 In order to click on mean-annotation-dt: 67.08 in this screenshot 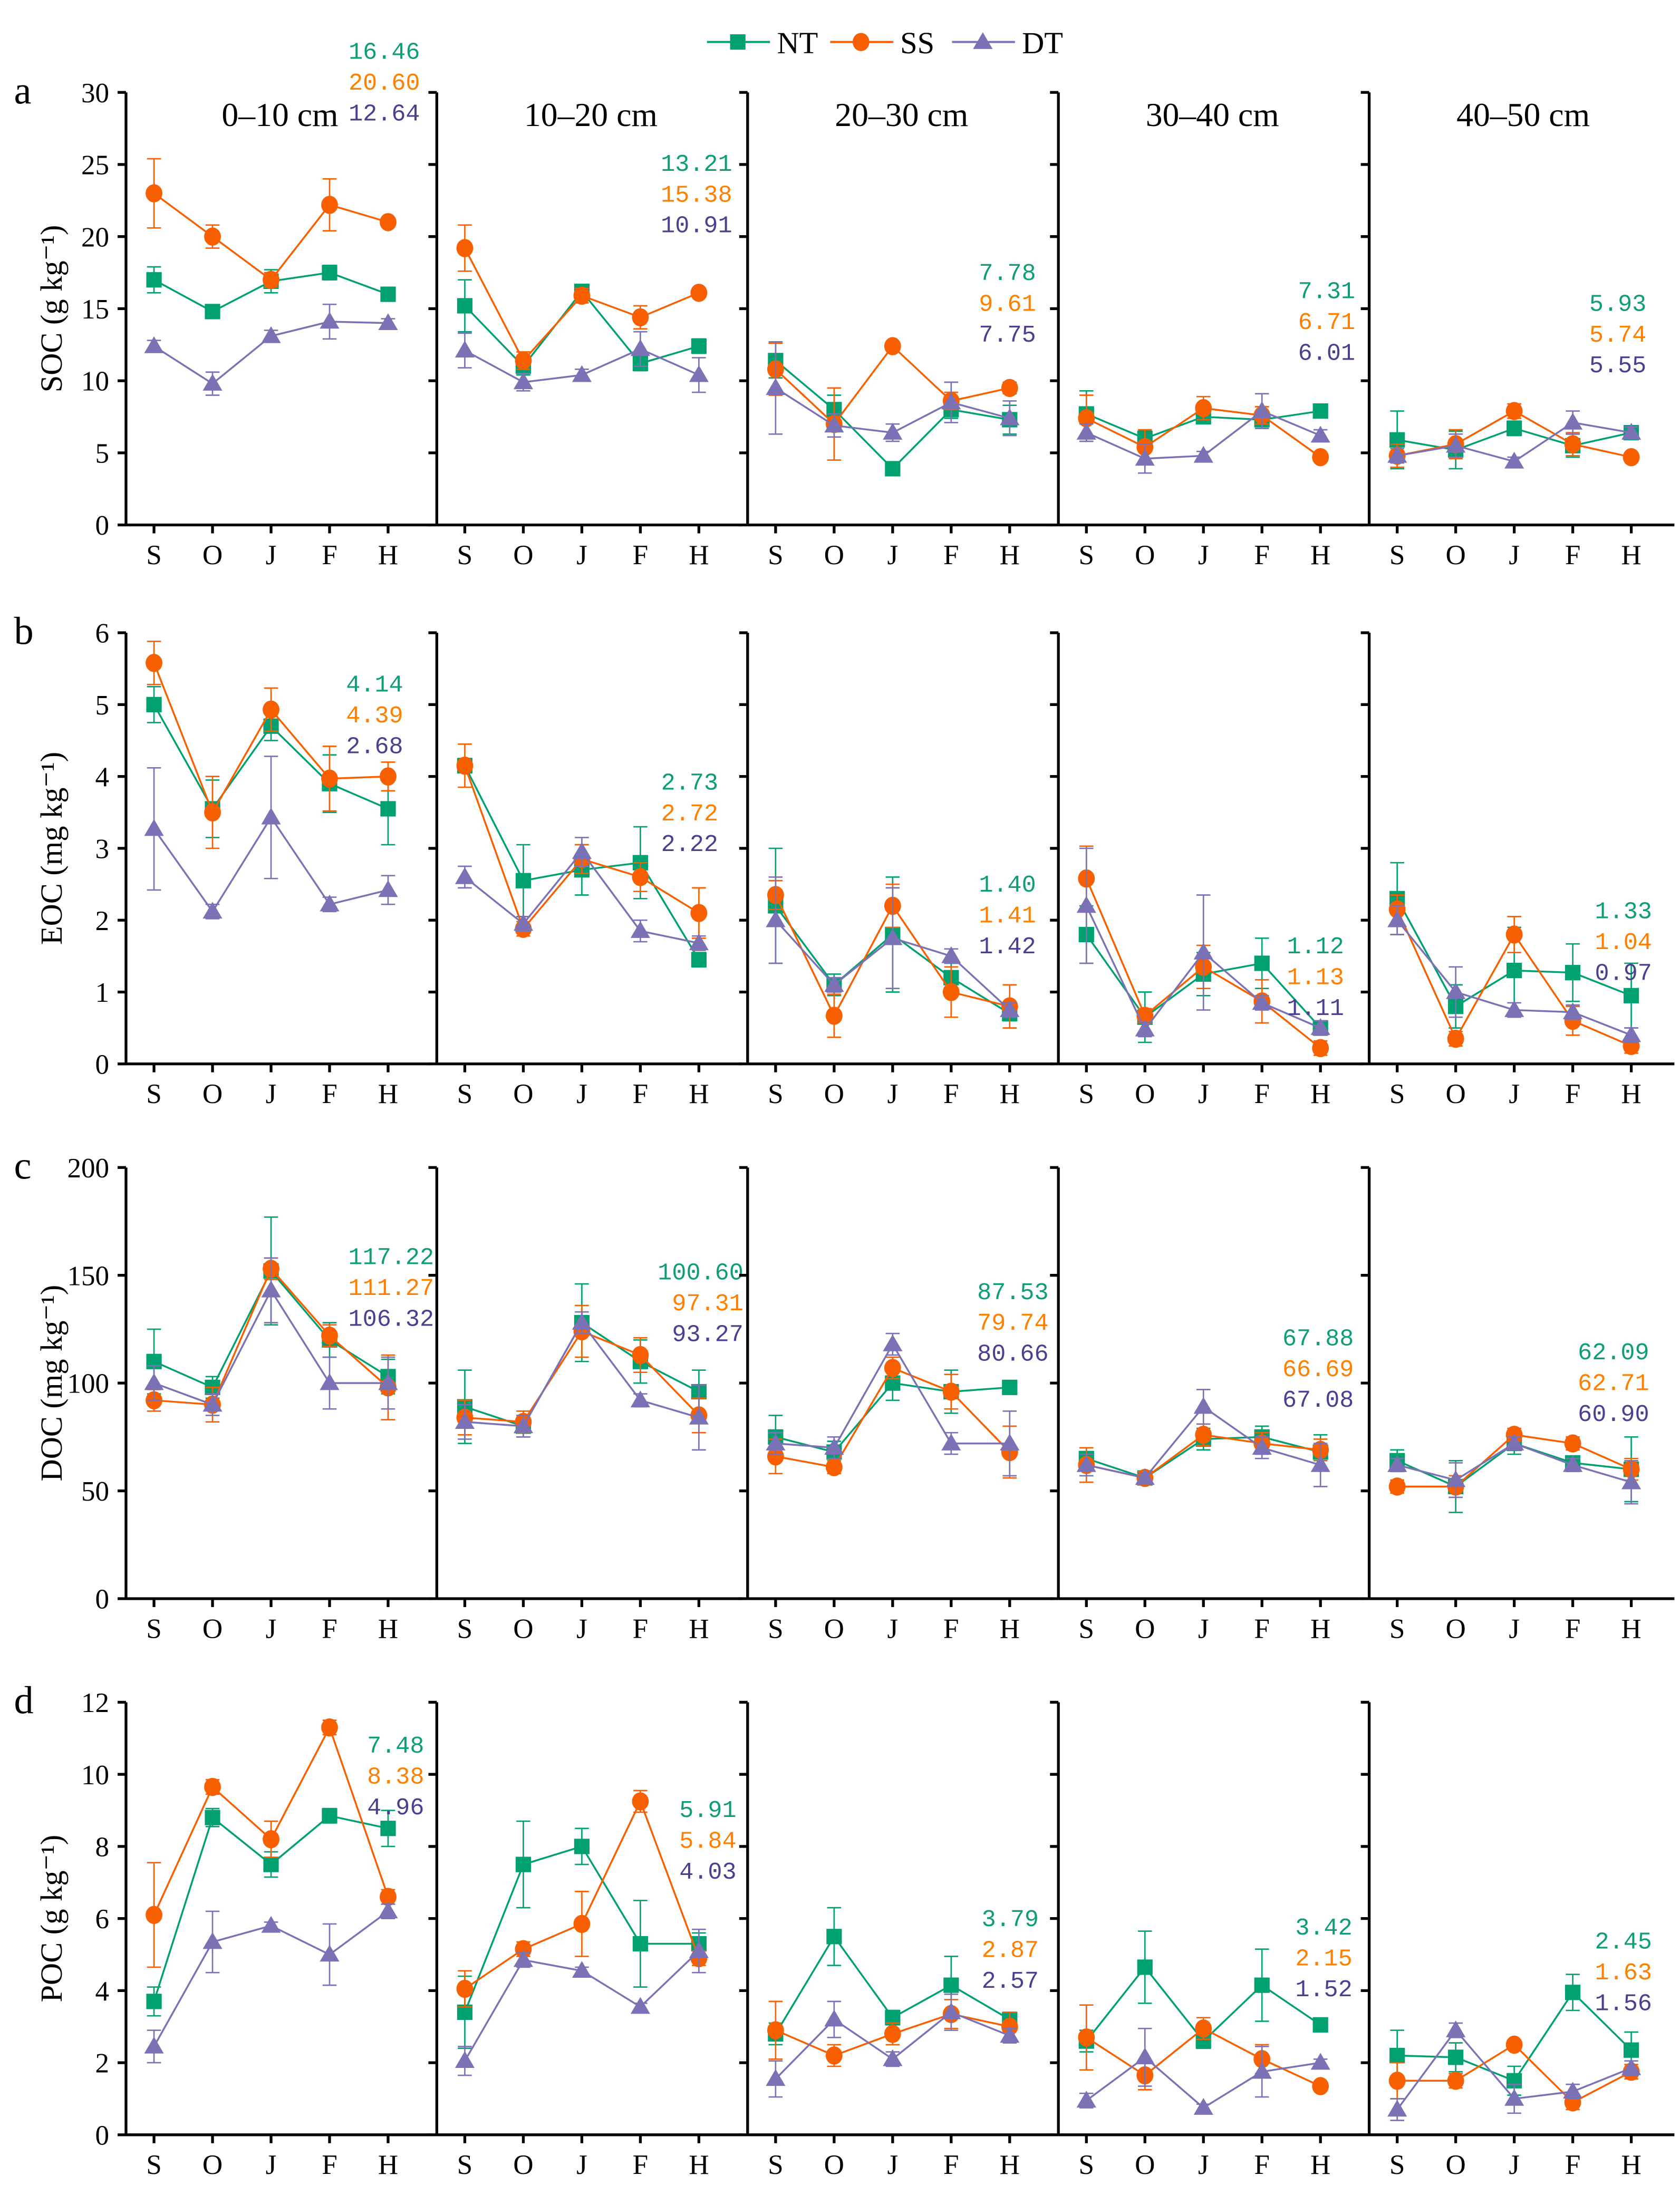, I will do `click(1318, 1400)`.